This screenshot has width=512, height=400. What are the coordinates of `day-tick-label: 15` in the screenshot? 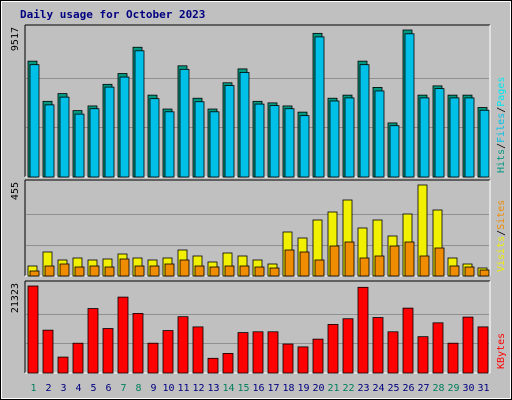 It's located at (243, 388).